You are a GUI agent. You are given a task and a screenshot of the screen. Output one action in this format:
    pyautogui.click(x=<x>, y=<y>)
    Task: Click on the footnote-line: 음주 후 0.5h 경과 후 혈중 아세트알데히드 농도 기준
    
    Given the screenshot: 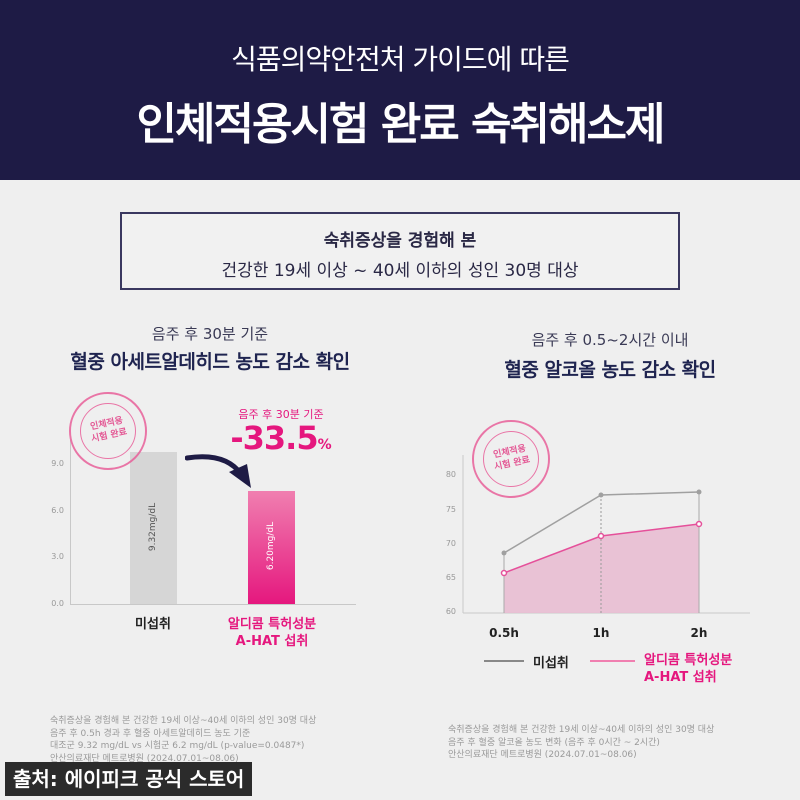 What is the action you would take?
    pyautogui.click(x=150, y=733)
    